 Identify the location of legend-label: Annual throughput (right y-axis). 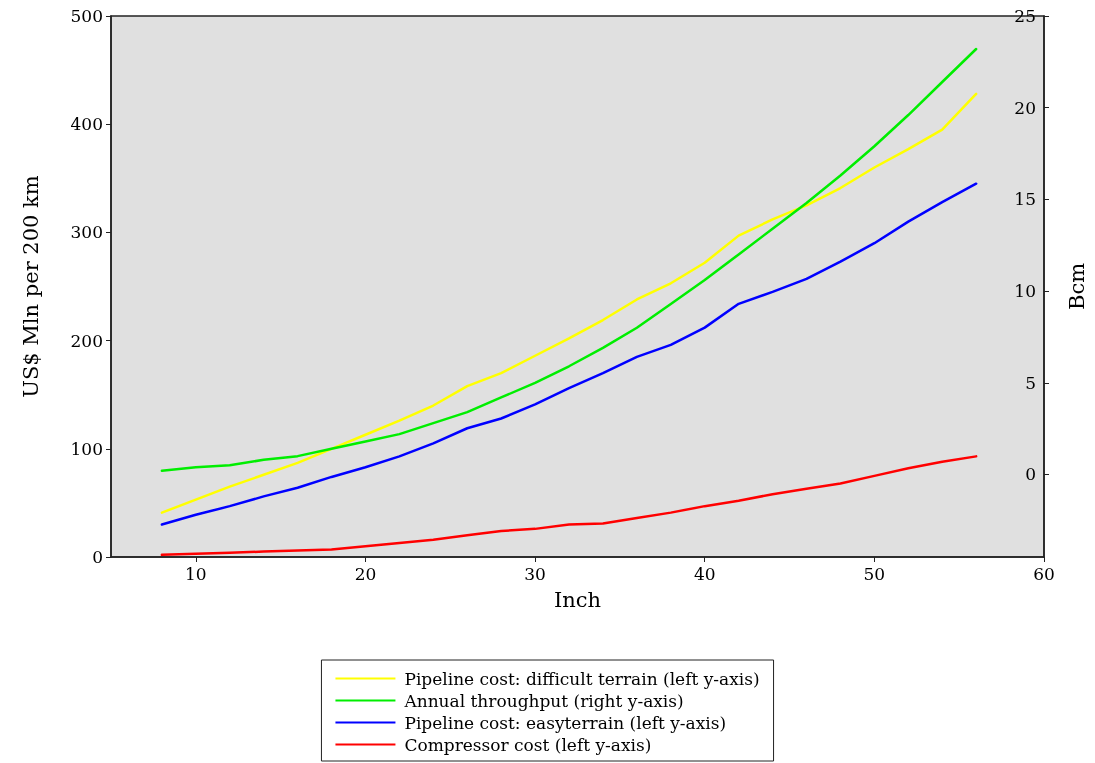
(543, 700).